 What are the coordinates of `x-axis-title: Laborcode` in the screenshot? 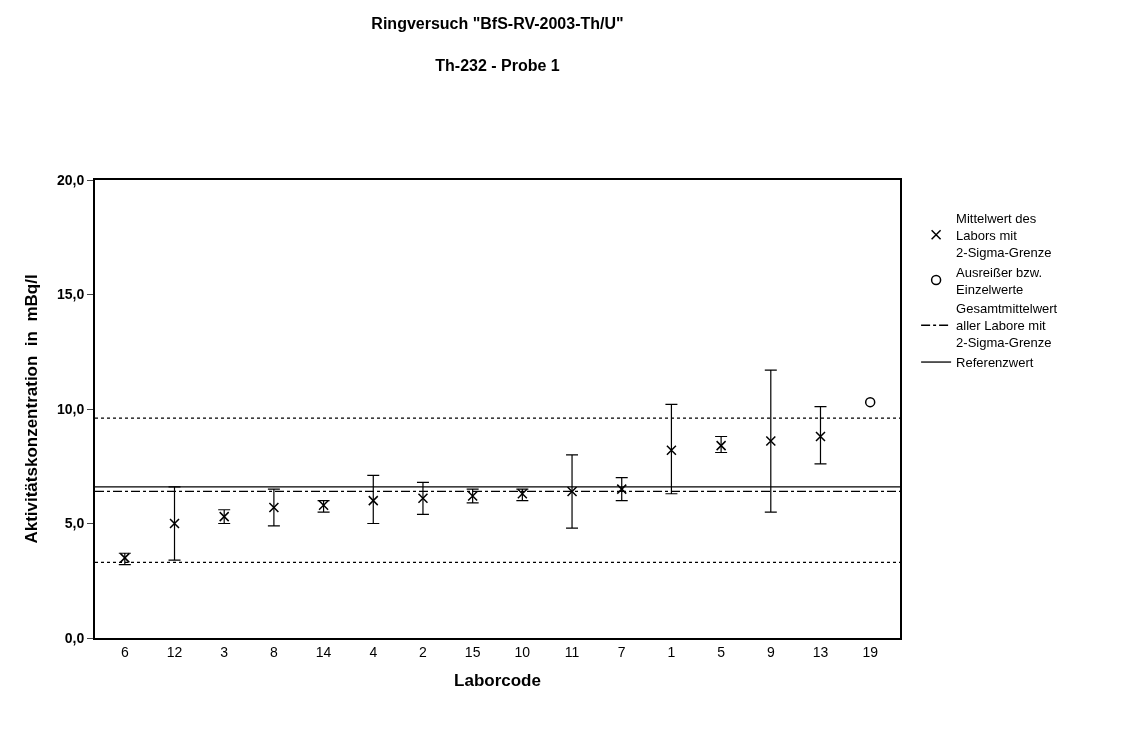 It's located at (497, 680).